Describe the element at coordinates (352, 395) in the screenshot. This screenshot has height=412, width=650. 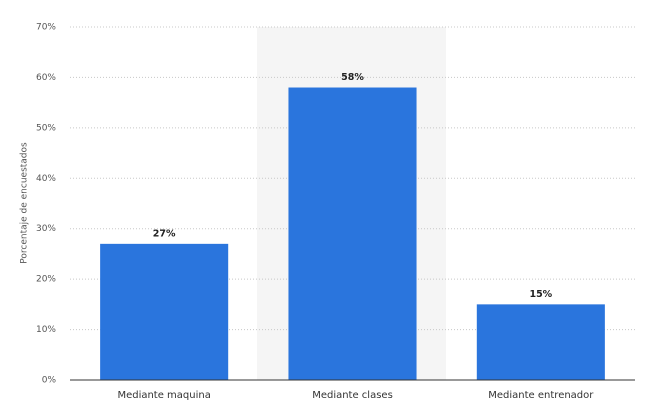
I see `x-tick-label: Mediante clases` at that location.